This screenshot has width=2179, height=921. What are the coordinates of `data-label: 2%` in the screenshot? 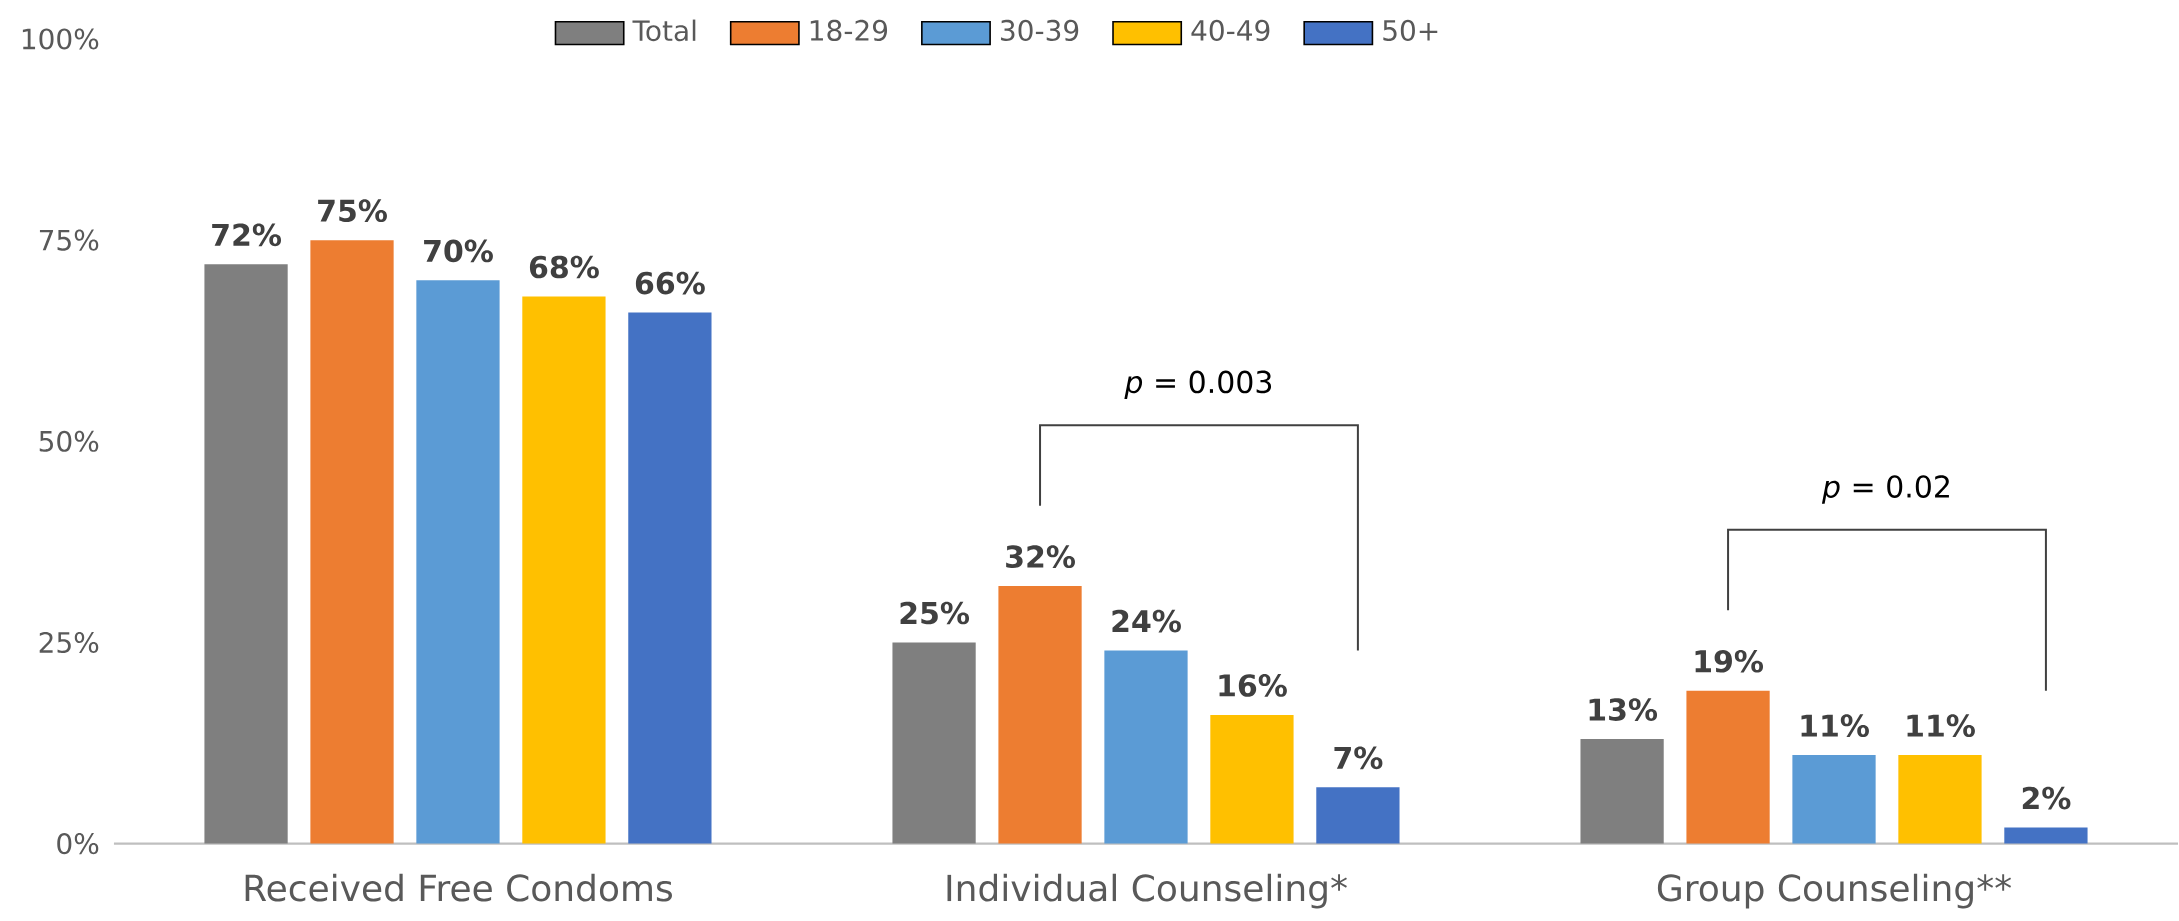 It's located at (2046, 798).